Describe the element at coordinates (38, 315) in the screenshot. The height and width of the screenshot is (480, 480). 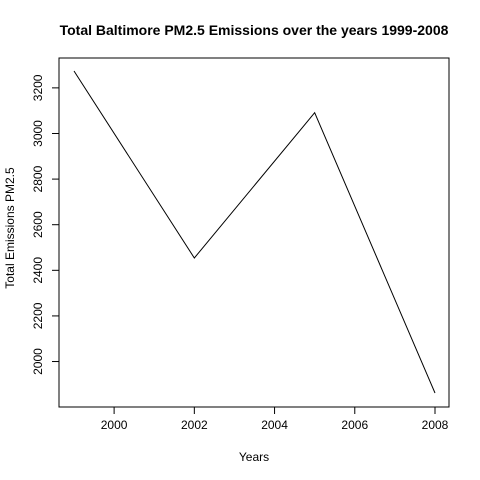
I see `y-tick-label: 2200` at that location.